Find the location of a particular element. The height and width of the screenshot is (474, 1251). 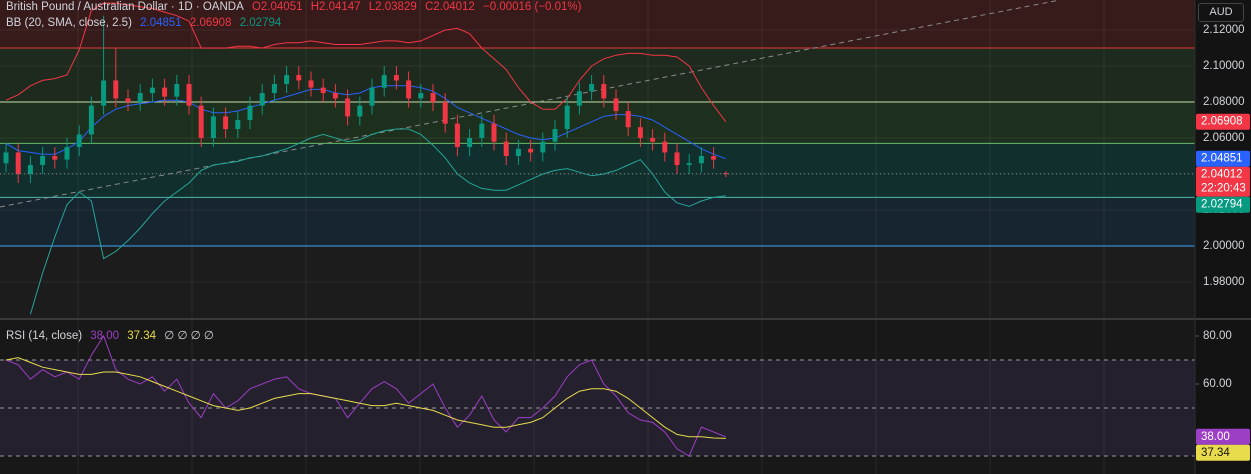

indicator-name: BB (20, SMA, close, 2.5) is located at coordinates (69, 23).